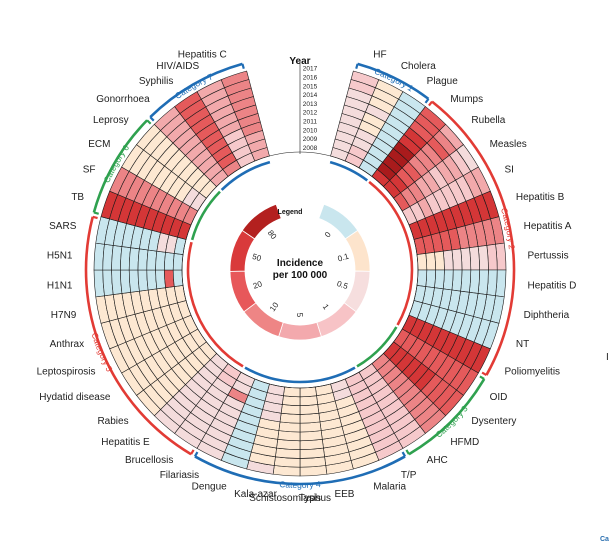 The image size is (611, 545). What do you see at coordinates (60, 285) in the screenshot?
I see `disease-label: H1N1` at bounding box center [60, 285].